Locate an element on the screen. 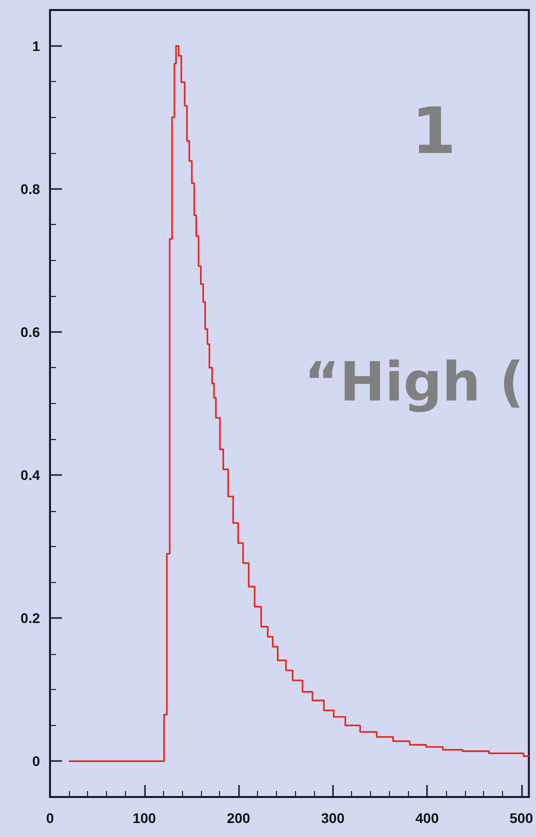 The width and height of the screenshot is (536, 837). x-tick-label: 300 is located at coordinates (333, 818).